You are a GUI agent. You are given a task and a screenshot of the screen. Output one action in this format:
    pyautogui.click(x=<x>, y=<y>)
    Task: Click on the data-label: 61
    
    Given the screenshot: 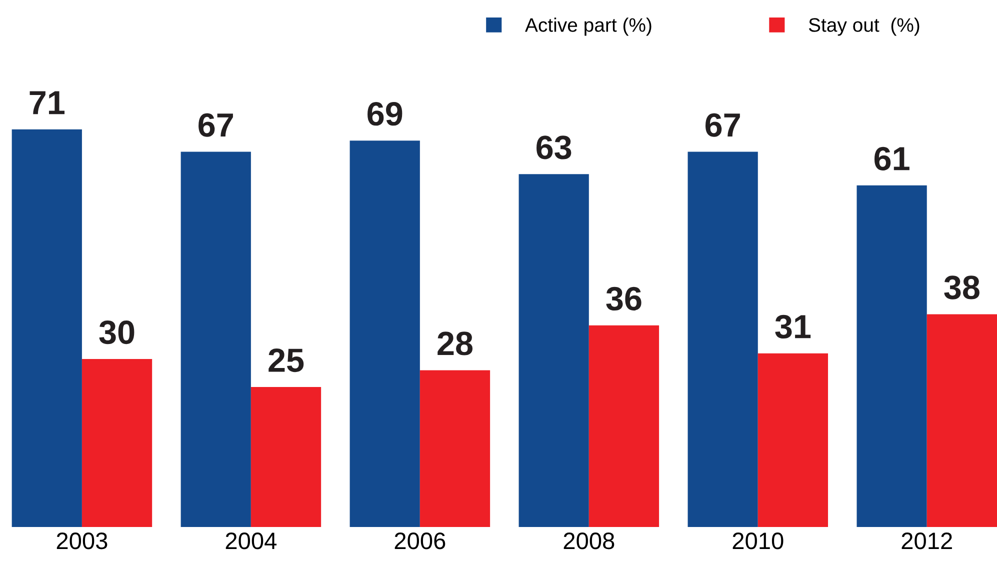 What is the action you would take?
    pyautogui.click(x=892, y=158)
    